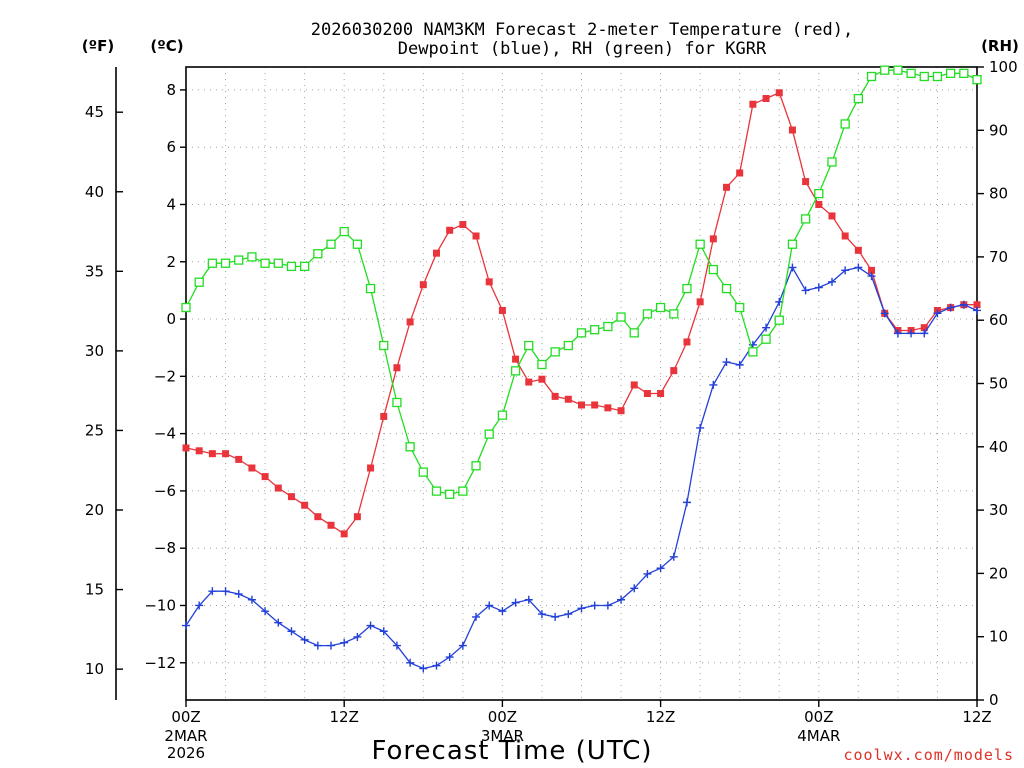 This screenshot has width=1024, height=768. Describe the element at coordinates (171, 262) in the screenshot. I see `celsius-tick-label: 2` at that location.